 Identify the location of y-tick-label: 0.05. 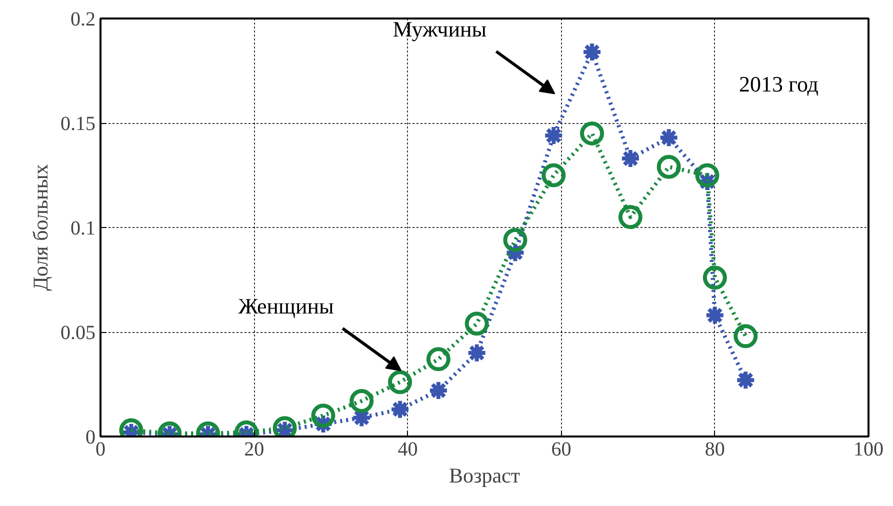
(78, 333).